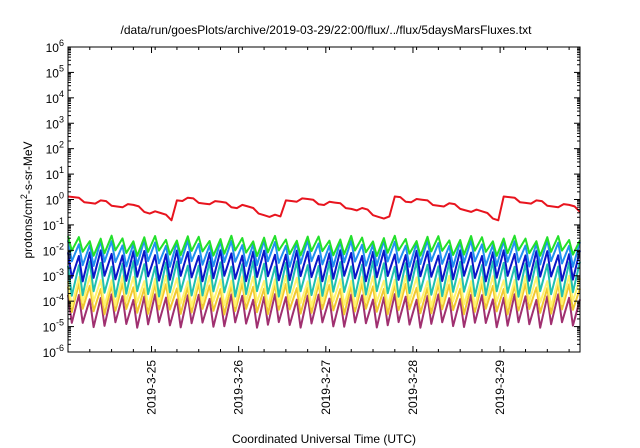  Describe the element at coordinates (61, 94) in the screenshot. I see `y-tick-exponent: 4` at that location.